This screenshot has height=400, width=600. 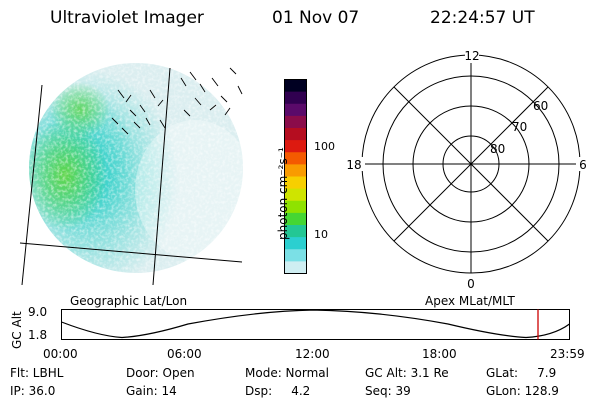 What do you see at coordinates (38, 335) in the screenshot?
I see `altitude-tick-low: 1.8` at bounding box center [38, 335].